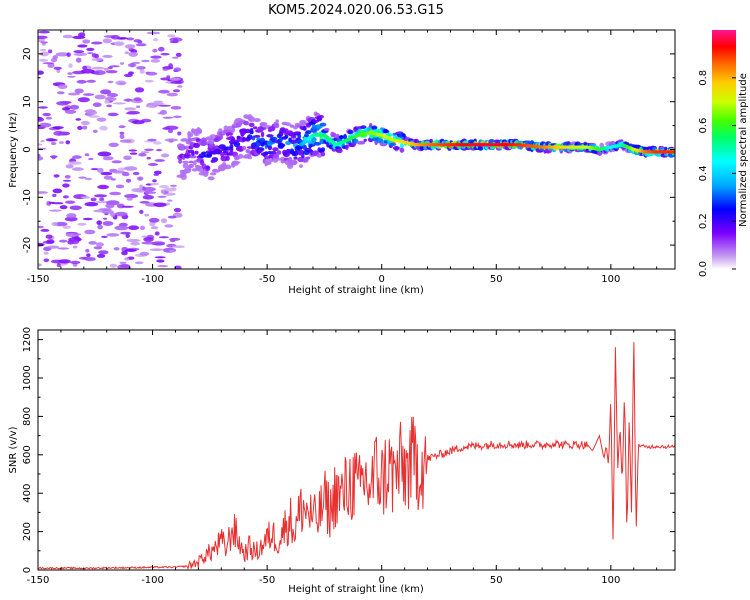  I want to click on x-tick-label: -100, so click(152, 279).